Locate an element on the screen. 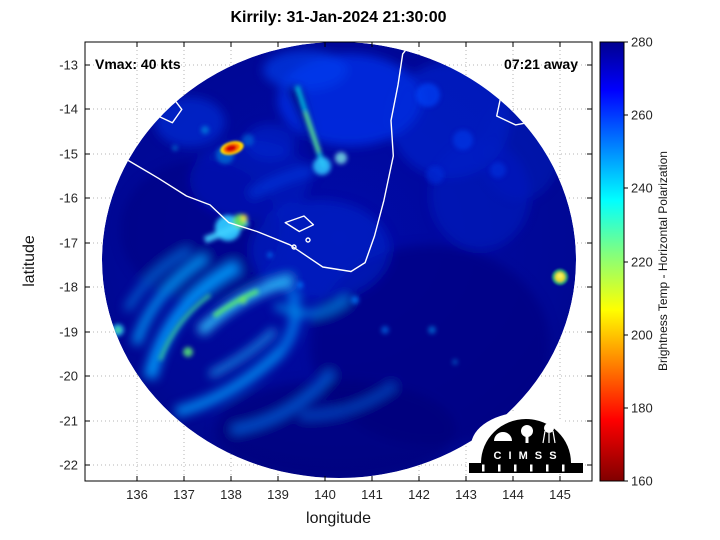 The width and height of the screenshot is (720, 540). y-tick-label: -20 is located at coordinates (68, 376).